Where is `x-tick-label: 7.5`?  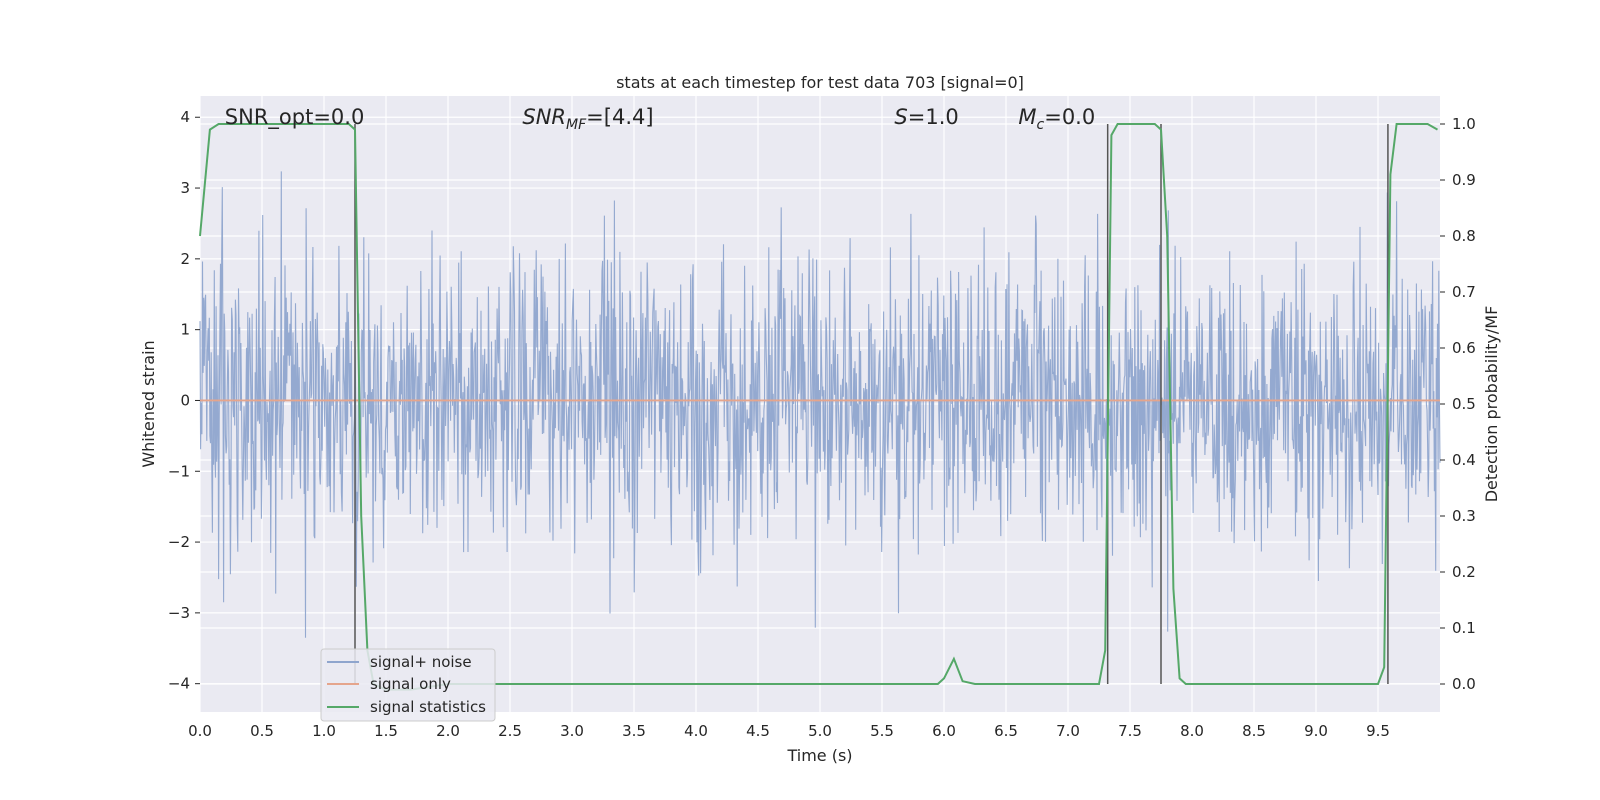 x-tick-label: 7.5 is located at coordinates (1130, 731).